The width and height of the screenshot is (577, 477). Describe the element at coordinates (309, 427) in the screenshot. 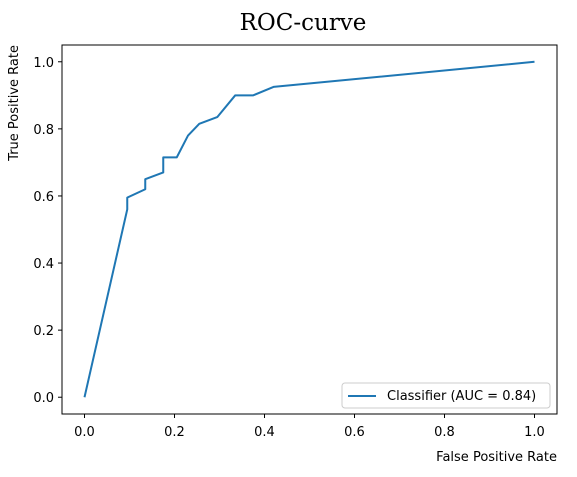

I see `x-axis-ticks: 0.0 0.2 0.4 0.6 0.8 1.0` at that location.